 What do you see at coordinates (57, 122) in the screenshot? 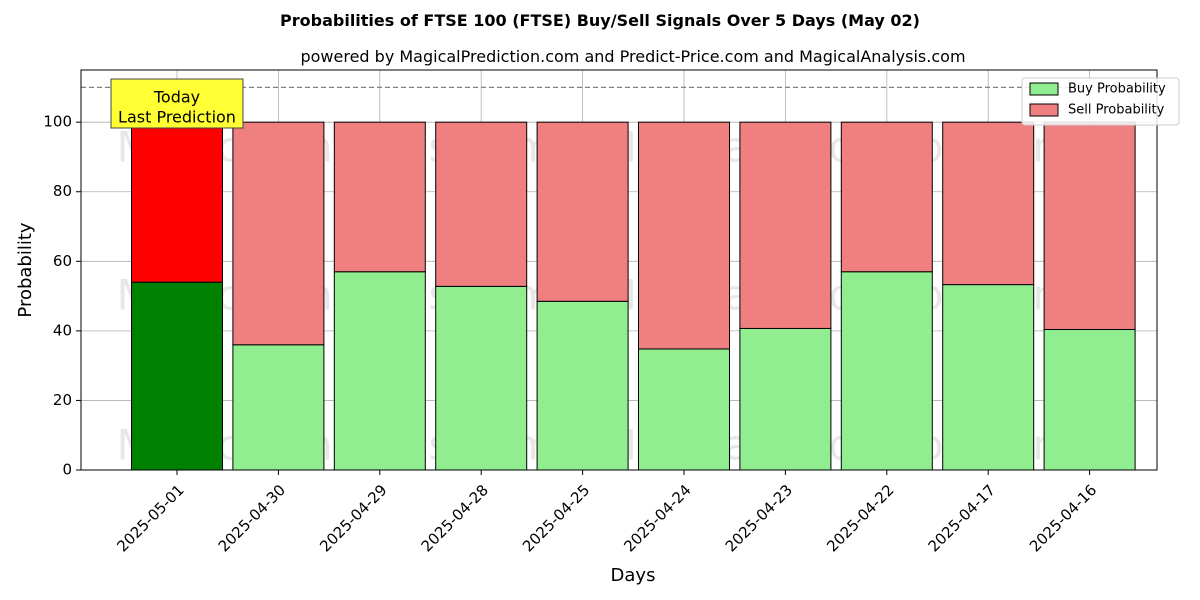
I see `y-tick-label: 100` at bounding box center [57, 122].